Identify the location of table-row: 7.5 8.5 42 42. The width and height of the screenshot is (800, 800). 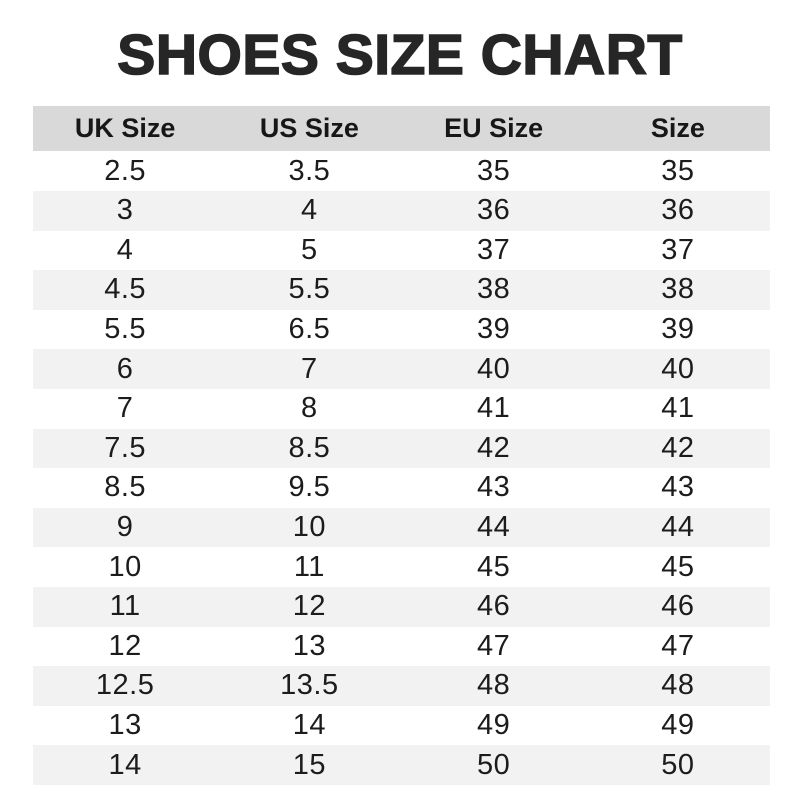
(401, 448).